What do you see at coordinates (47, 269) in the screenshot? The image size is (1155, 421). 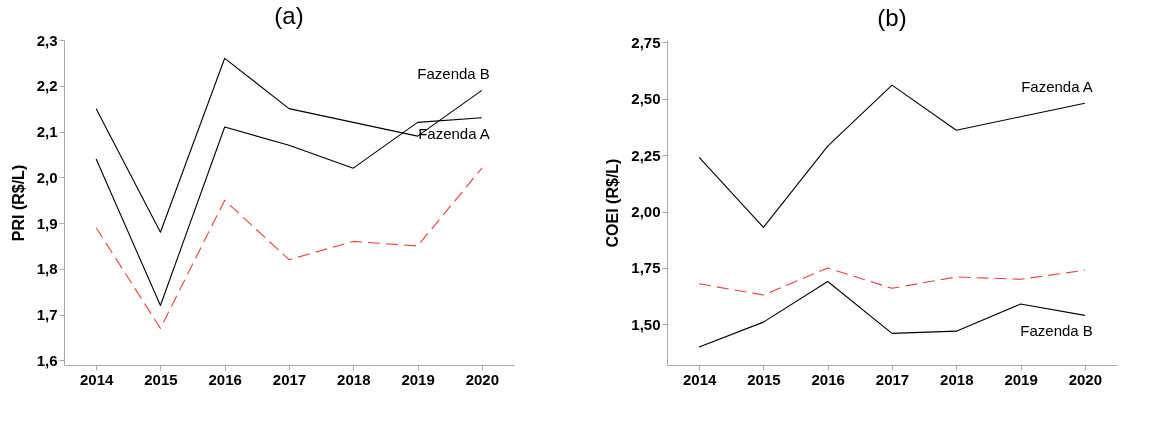 I see `y-tick-label: 1,8` at bounding box center [47, 269].